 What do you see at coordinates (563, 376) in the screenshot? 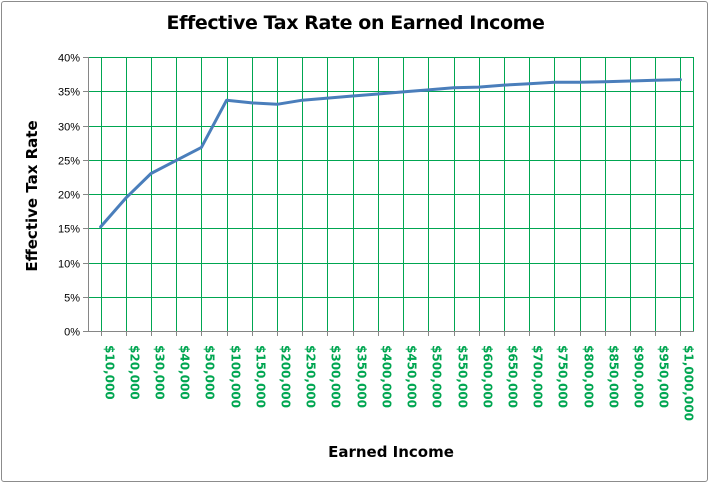
I see `x-tick-label: $750,000` at bounding box center [563, 376].